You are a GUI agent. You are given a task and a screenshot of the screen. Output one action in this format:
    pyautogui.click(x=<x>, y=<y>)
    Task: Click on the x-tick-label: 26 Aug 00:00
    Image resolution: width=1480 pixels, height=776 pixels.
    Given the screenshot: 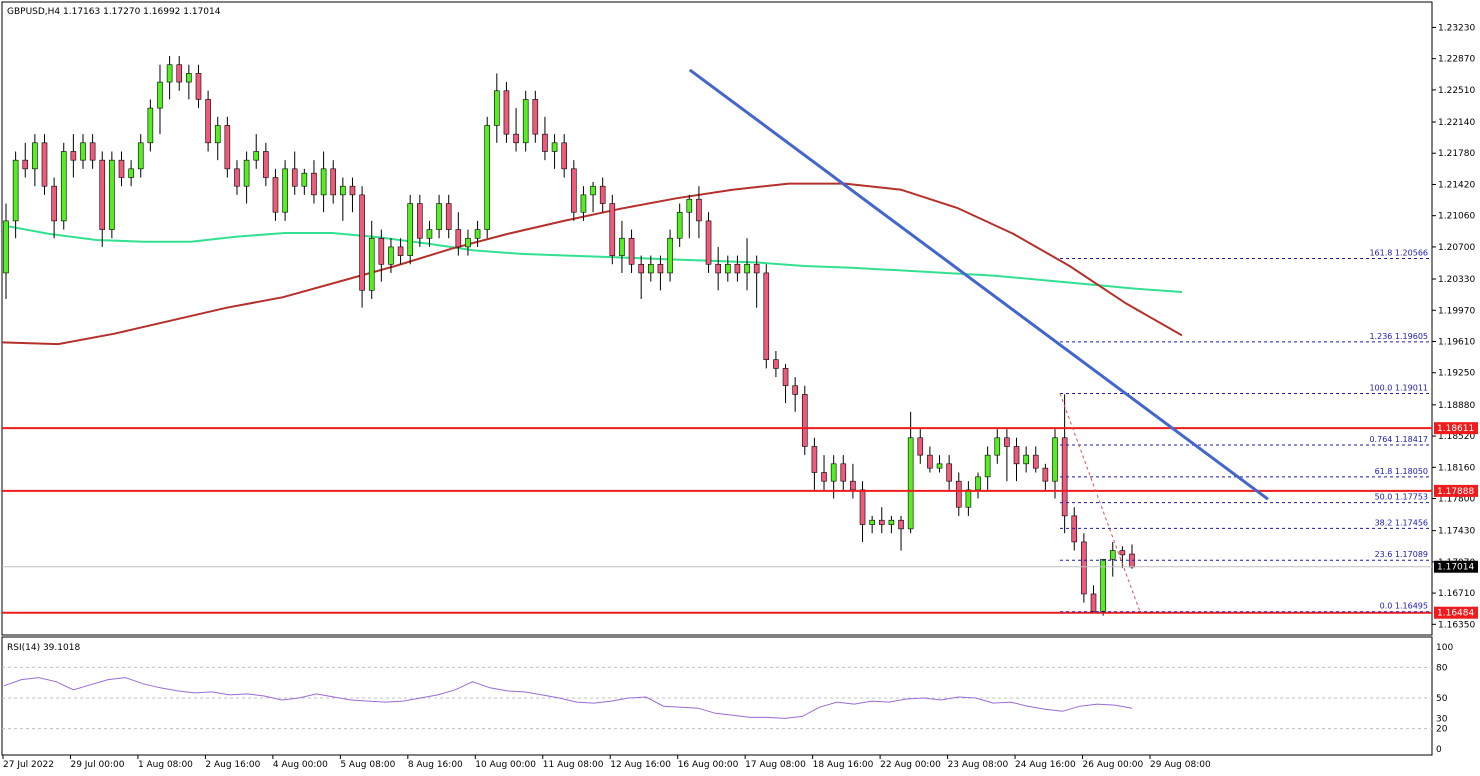 What is the action you would take?
    pyautogui.click(x=1113, y=765)
    